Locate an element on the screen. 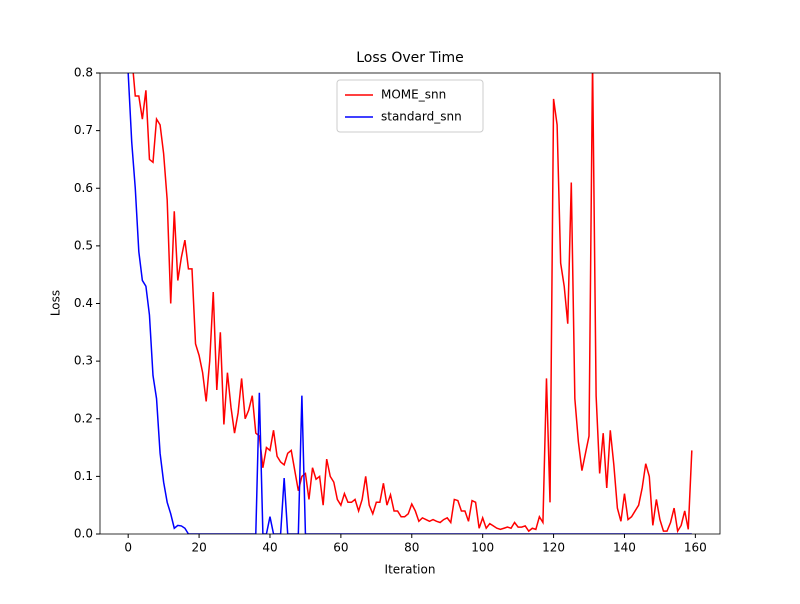 The width and height of the screenshot is (800, 604). legend-box is located at coordinates (410, 106).